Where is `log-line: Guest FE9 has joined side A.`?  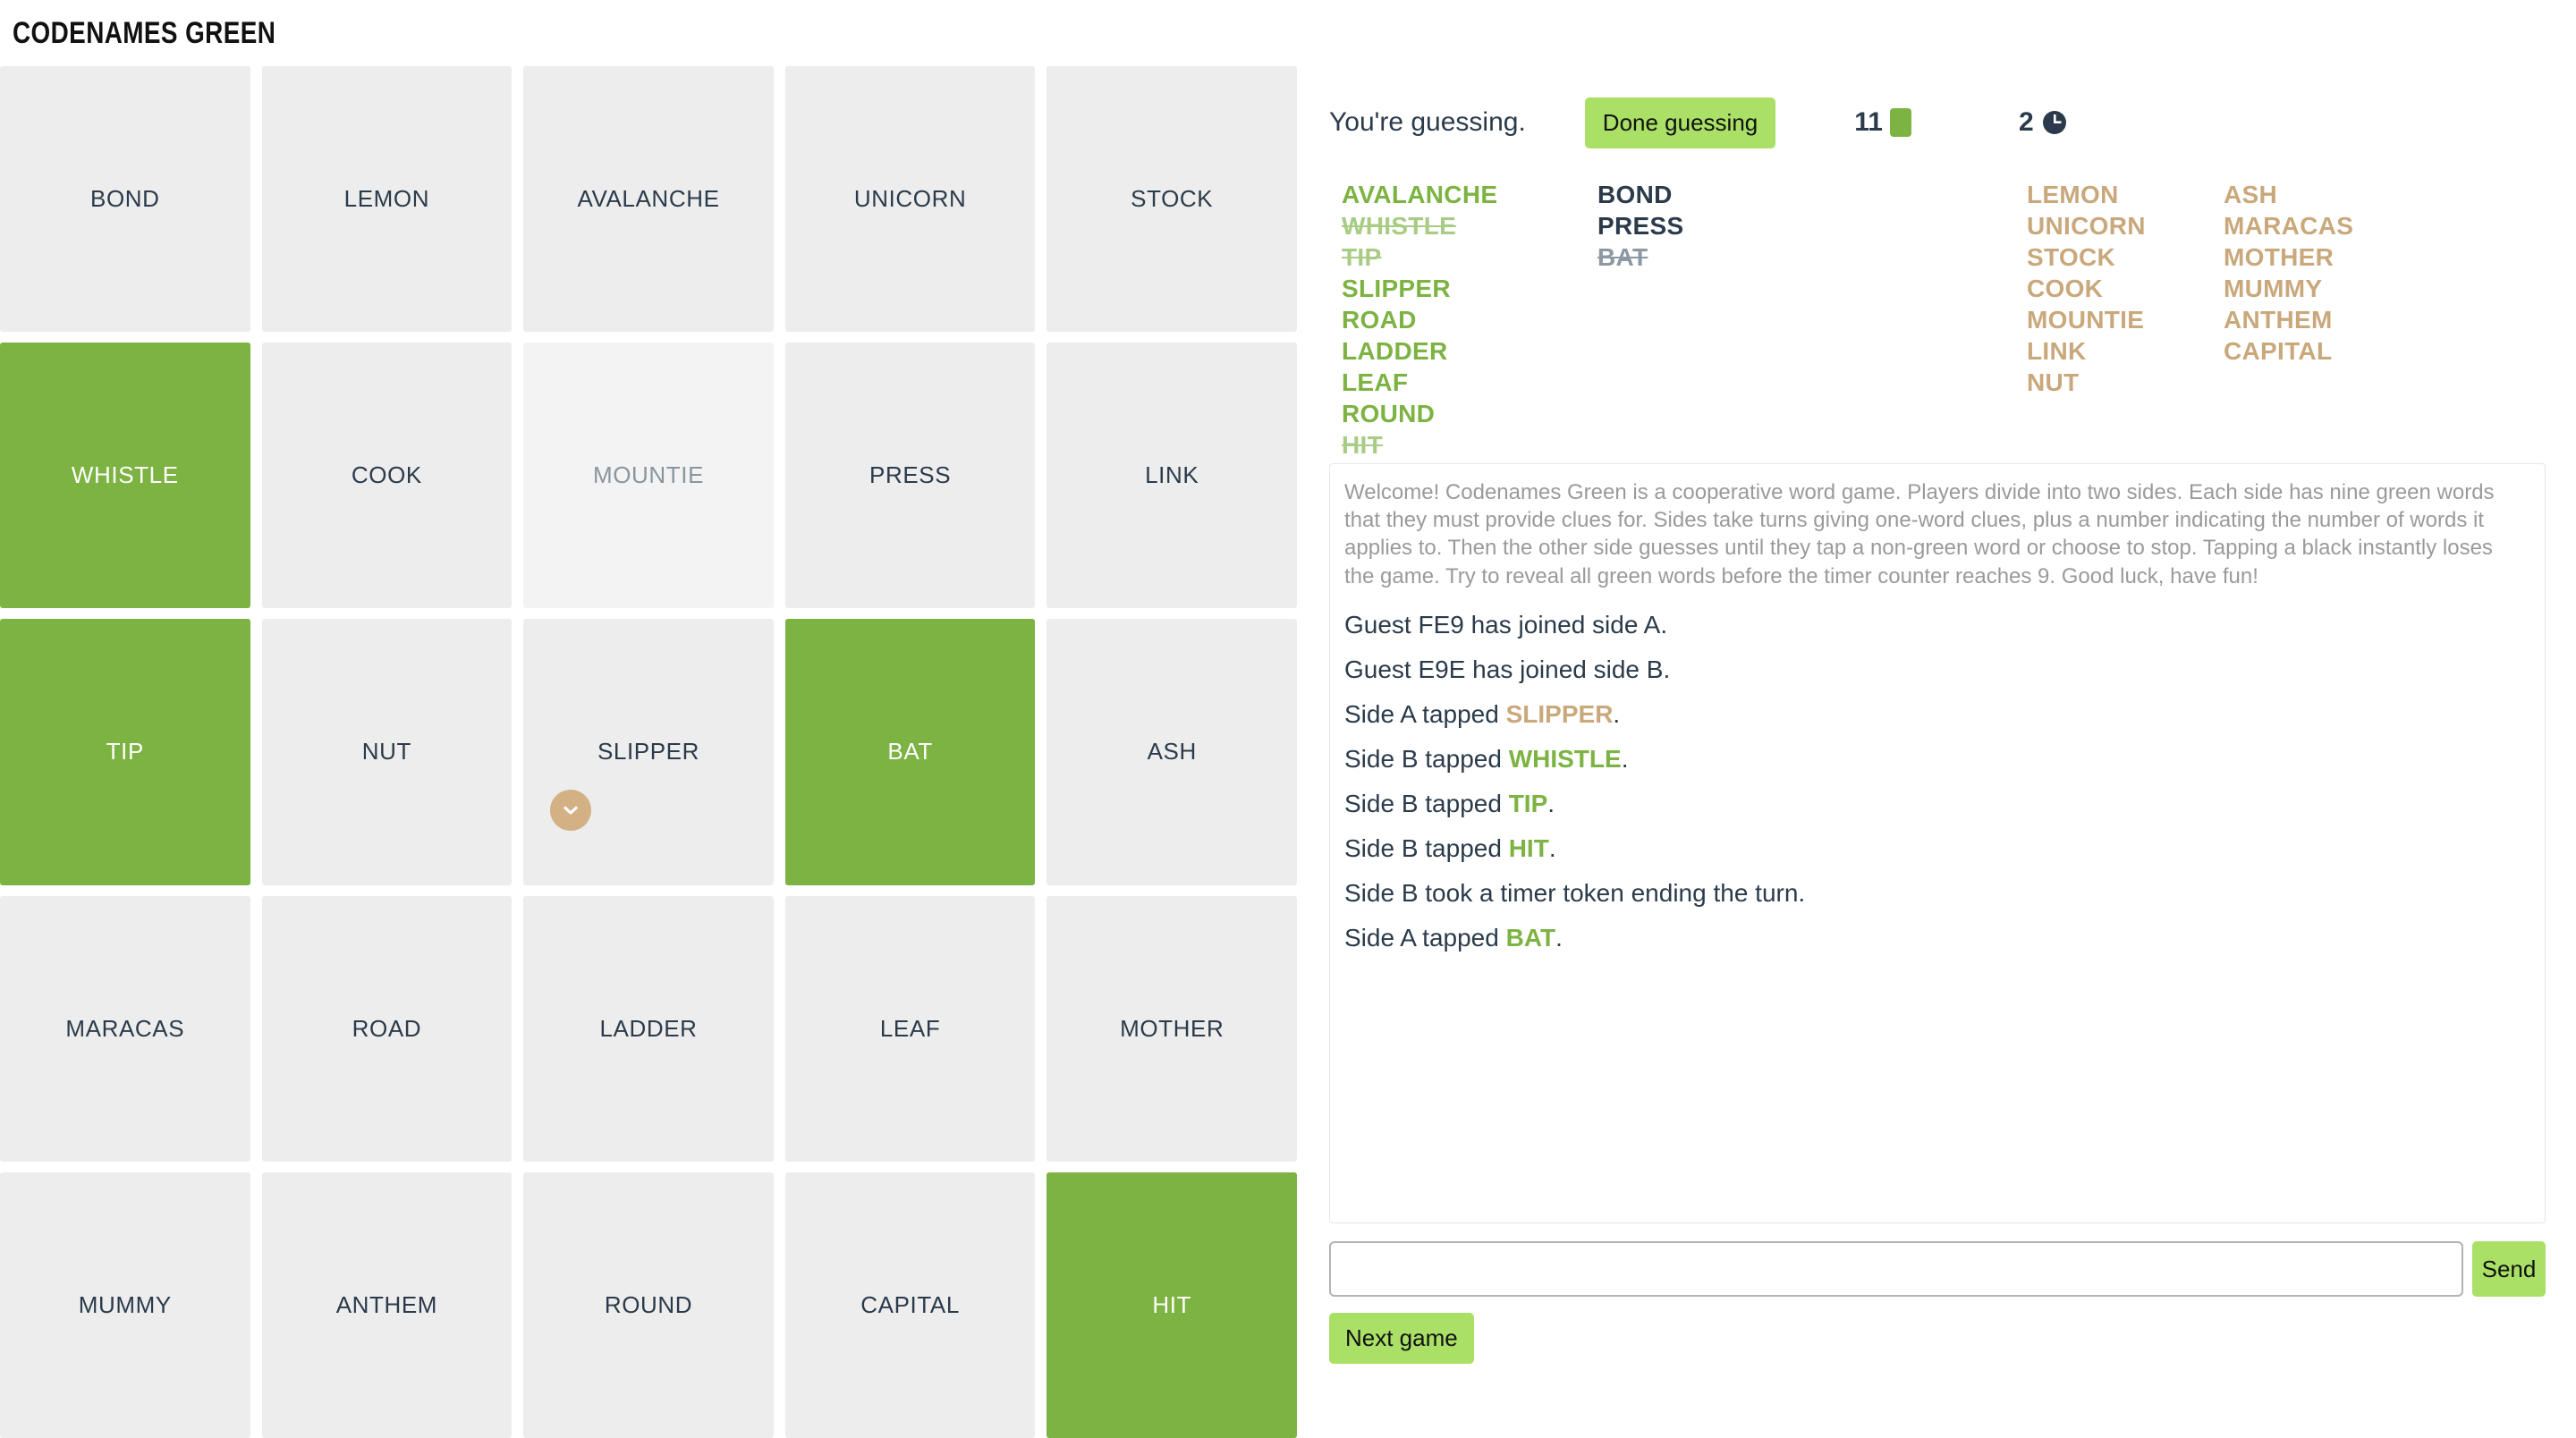 log-line: Guest FE9 has joined side A. is located at coordinates (1935, 625).